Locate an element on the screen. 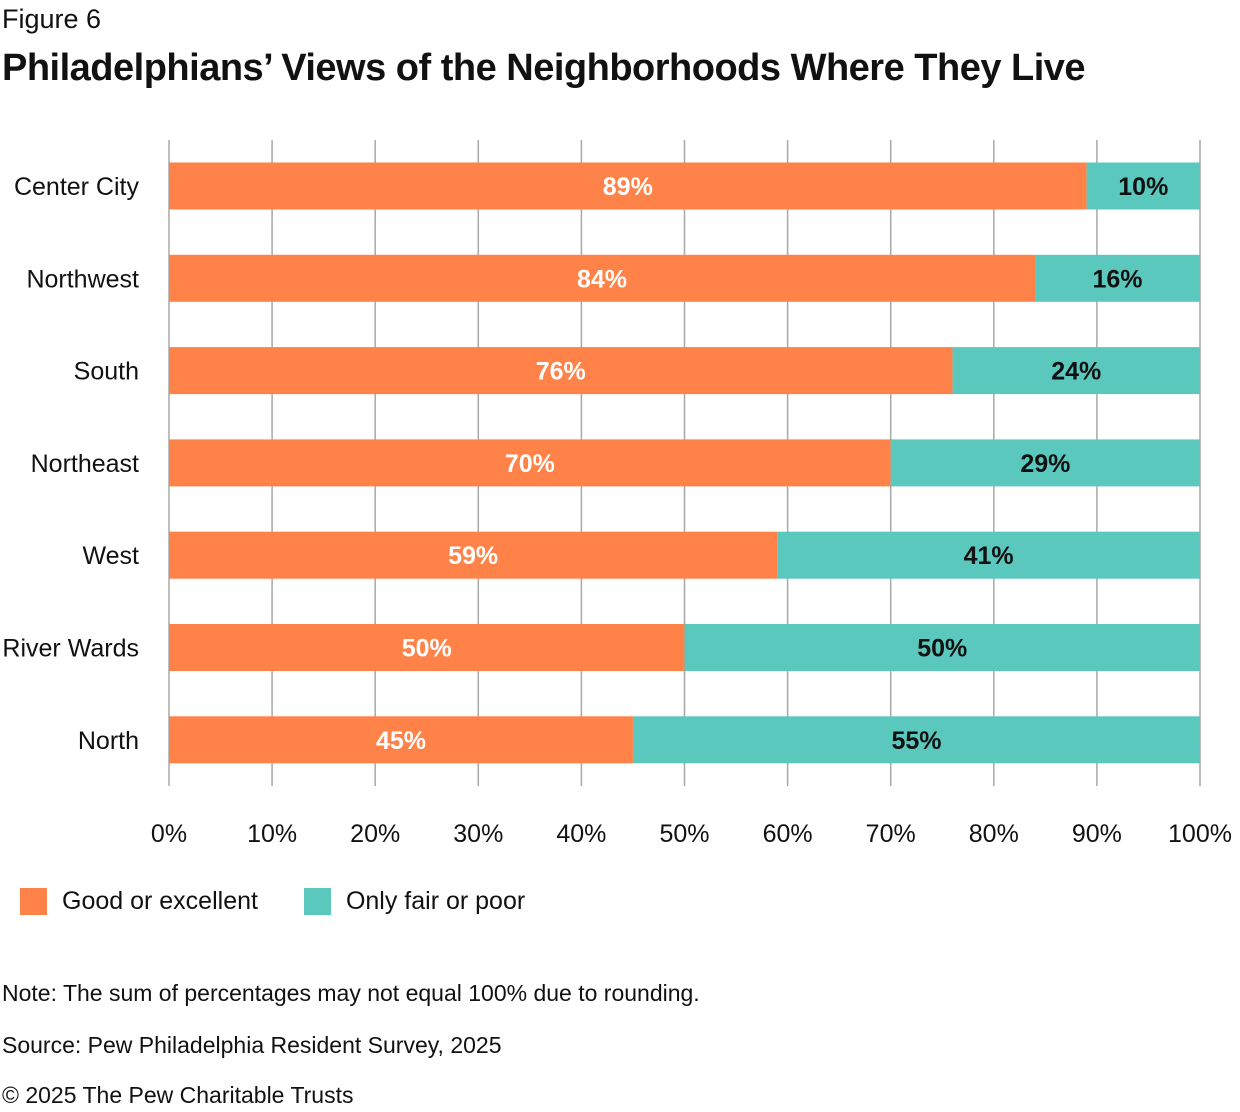  x-tick-label-30: 30% is located at coordinates (478, 834).